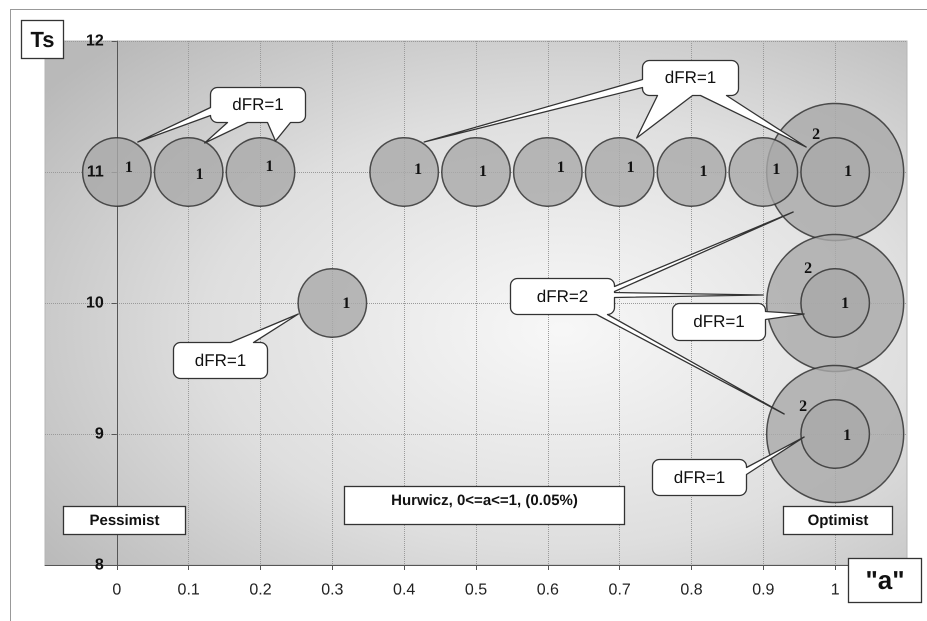  What do you see at coordinates (99, 434) in the screenshot?
I see `y-tick-label: 9` at bounding box center [99, 434].